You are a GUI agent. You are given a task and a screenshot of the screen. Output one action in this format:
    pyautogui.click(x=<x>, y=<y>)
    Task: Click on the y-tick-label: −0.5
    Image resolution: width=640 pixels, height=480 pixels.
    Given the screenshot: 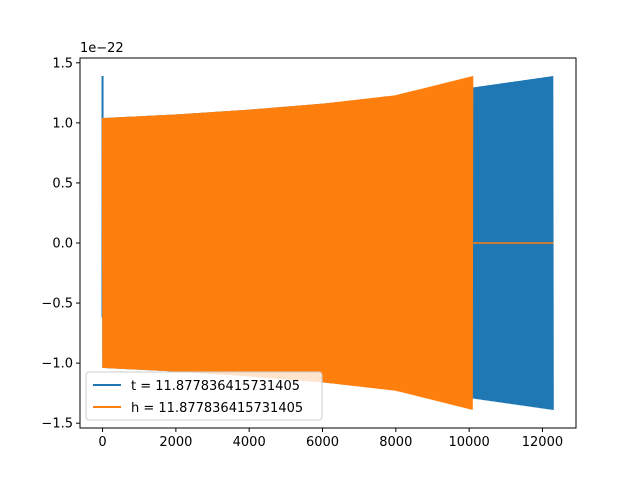 What is the action you would take?
    pyautogui.click(x=57, y=304)
    